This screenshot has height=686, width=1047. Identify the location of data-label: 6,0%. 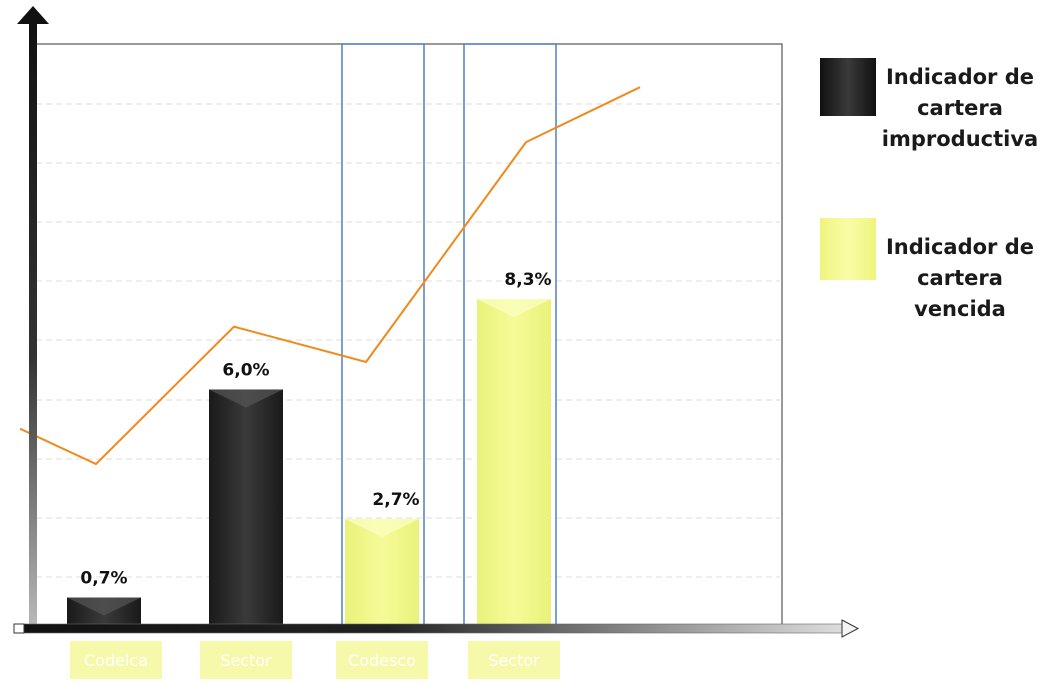
(245, 370).